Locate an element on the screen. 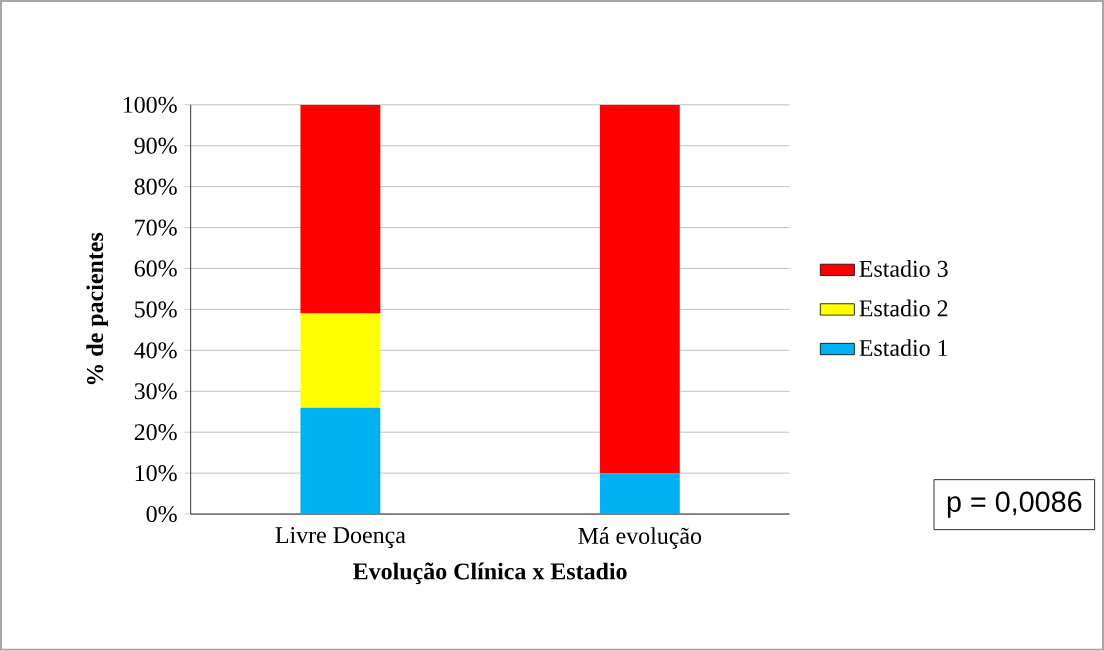 The image size is (1104, 651). y-tick-label: 90% is located at coordinates (155, 145).